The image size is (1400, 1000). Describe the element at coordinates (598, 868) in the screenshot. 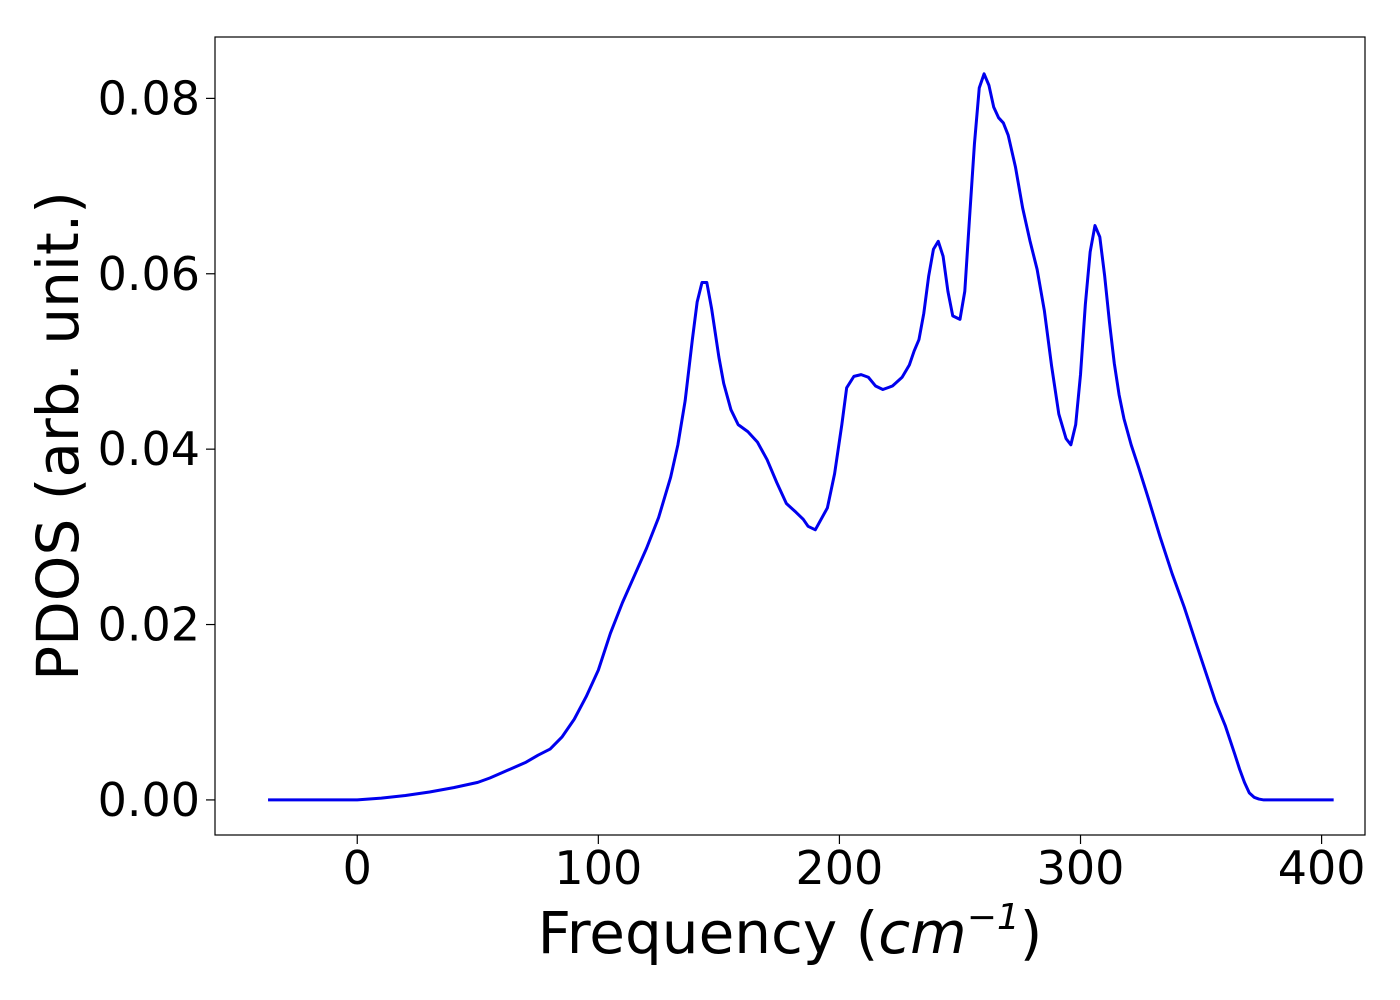

I see `x-tick-label: 100` at that location.